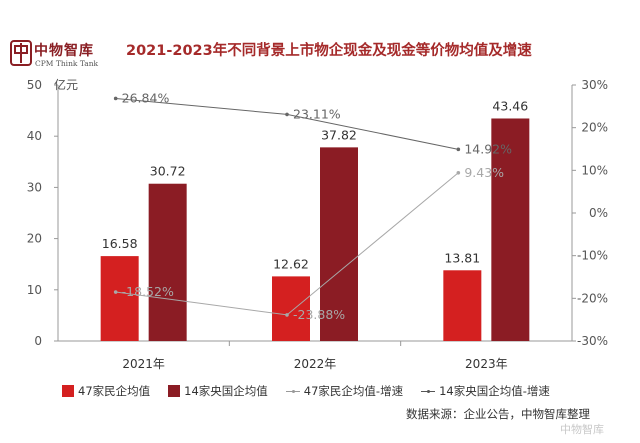  Describe the element at coordinates (594, 170) in the screenshot. I see `y2-tick-label: 10%` at that location.